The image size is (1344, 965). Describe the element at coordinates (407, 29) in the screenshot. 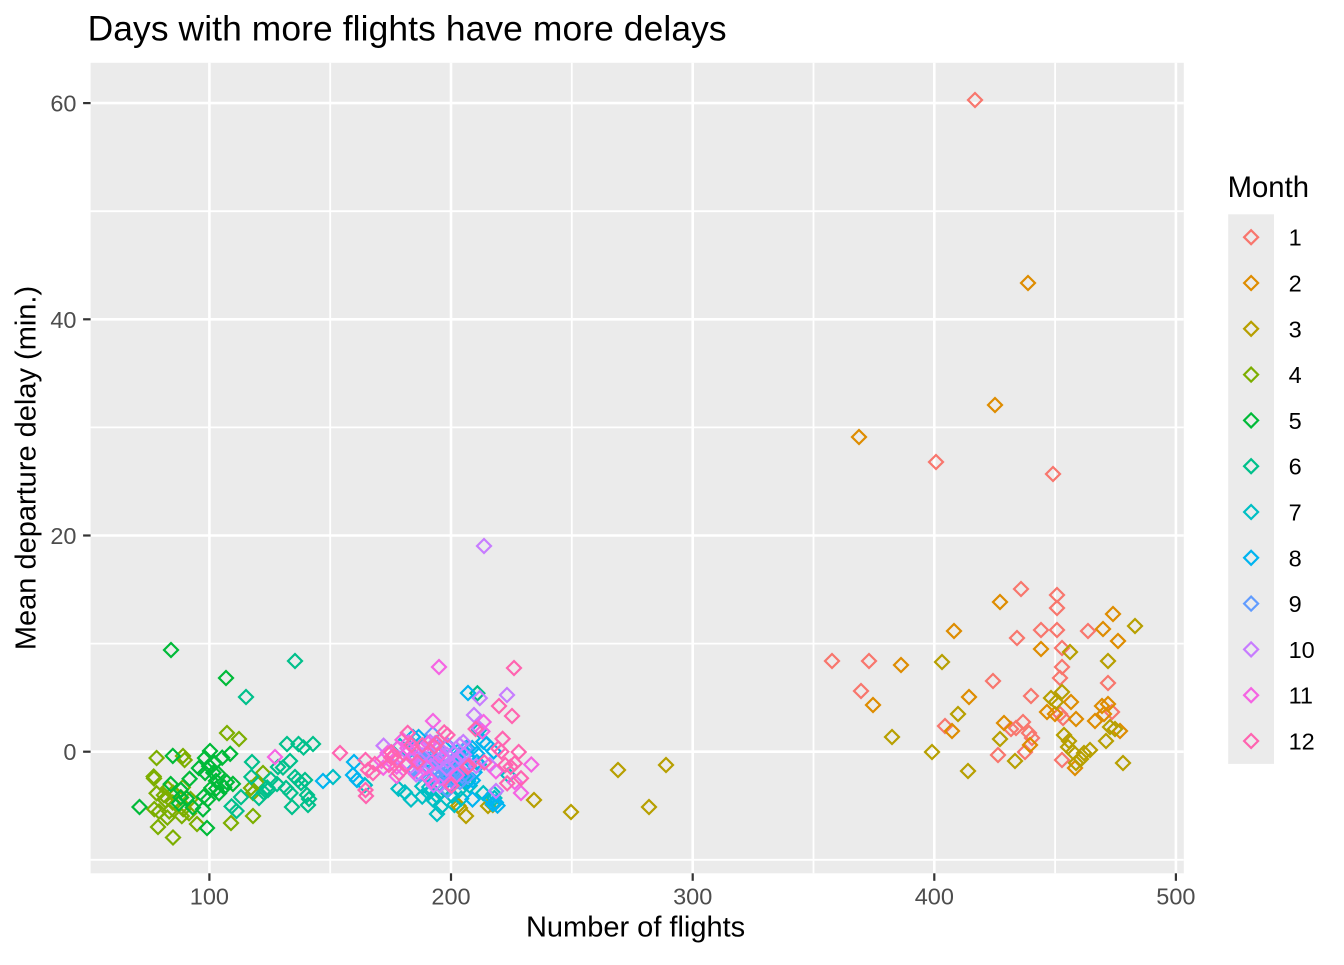

I see `svg-text:Days with more flights have mo: Days with more flights have more delays` at that location.